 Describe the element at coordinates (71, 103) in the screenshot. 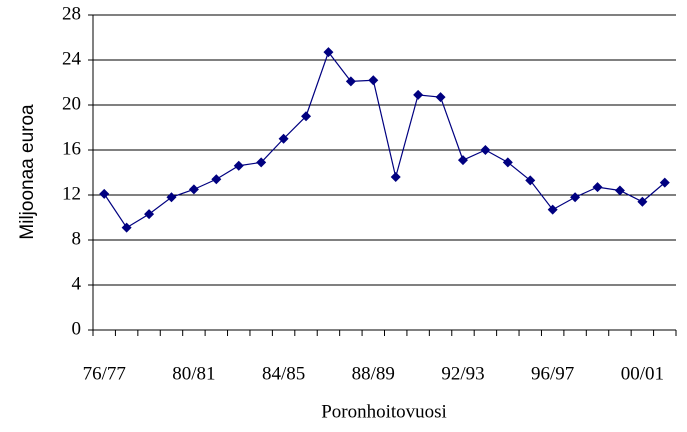

I see `y-tick-label: 20` at that location.